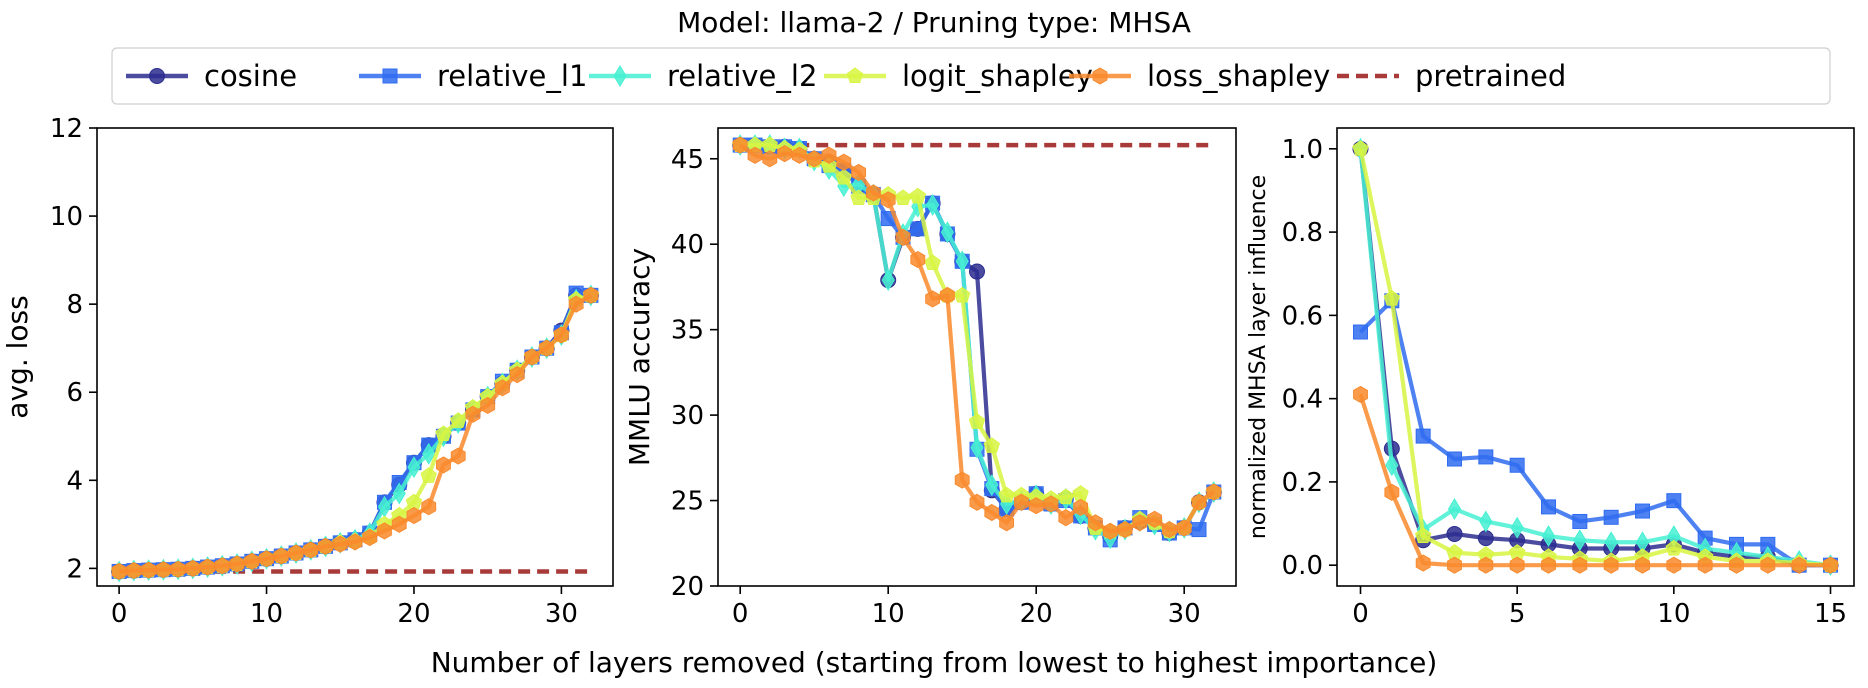  Describe the element at coordinates (1302, 150) in the screenshot. I see `y-tick-label: 1.0` at that location.